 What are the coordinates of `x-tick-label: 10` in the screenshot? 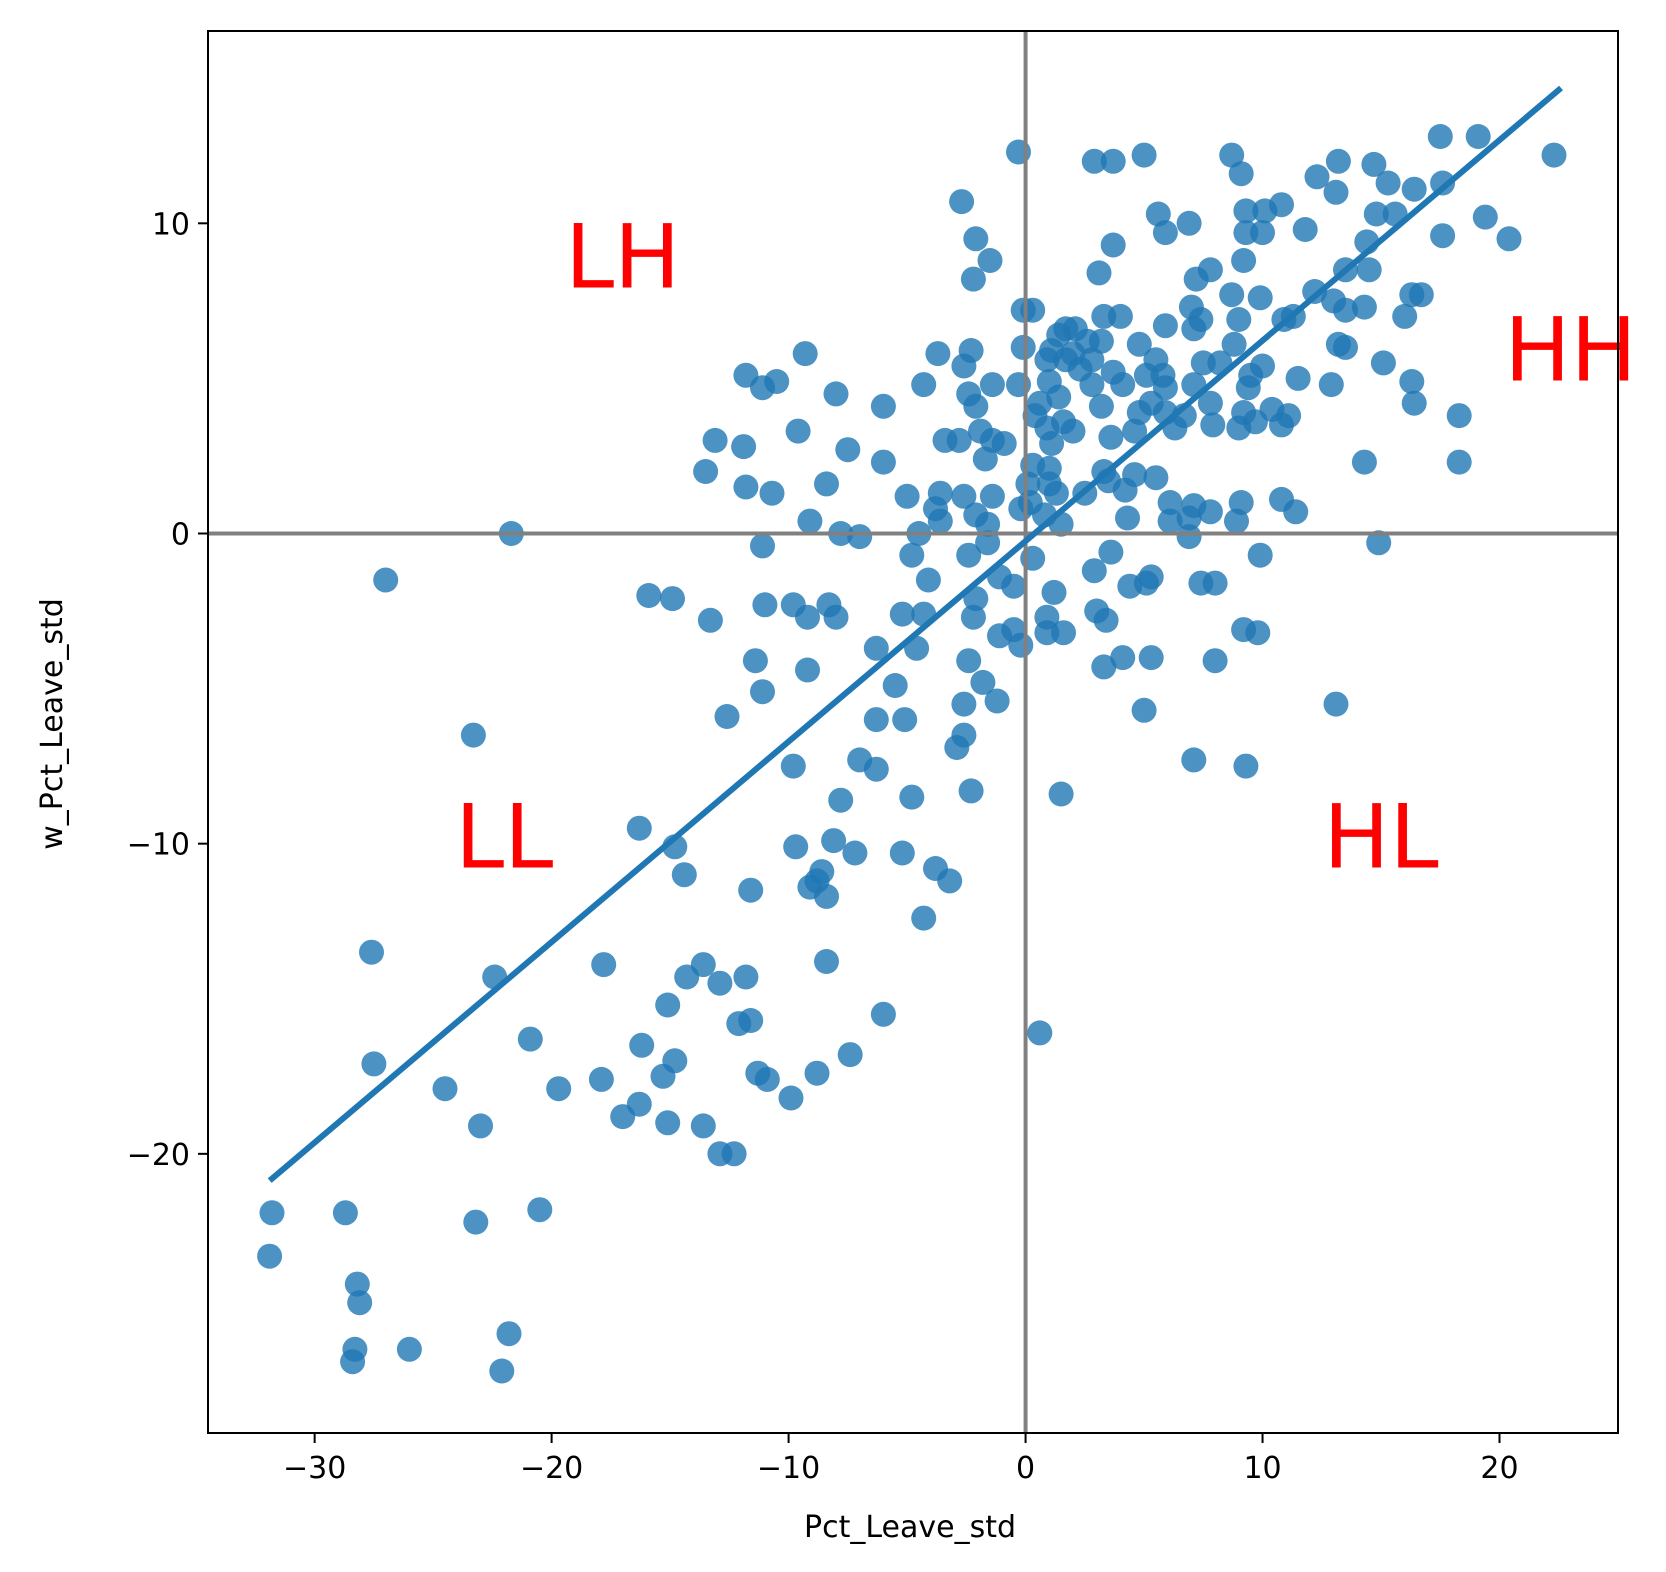 It's located at (1262, 1468).